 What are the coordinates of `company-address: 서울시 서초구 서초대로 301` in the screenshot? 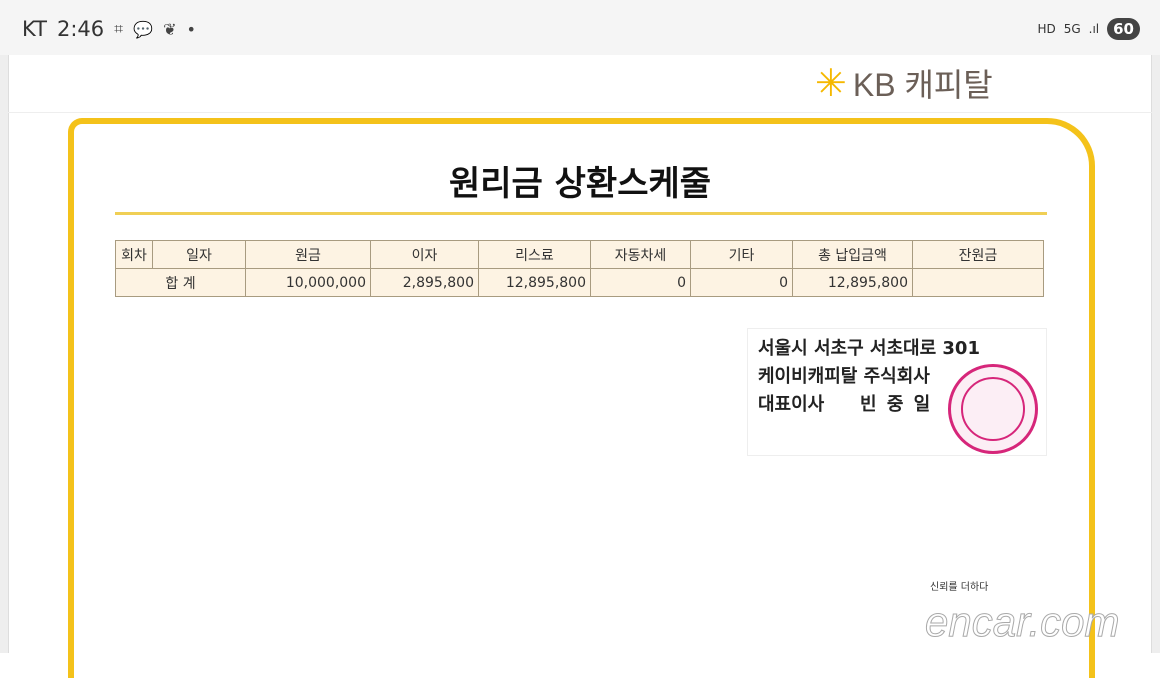 It's located at (869, 348).